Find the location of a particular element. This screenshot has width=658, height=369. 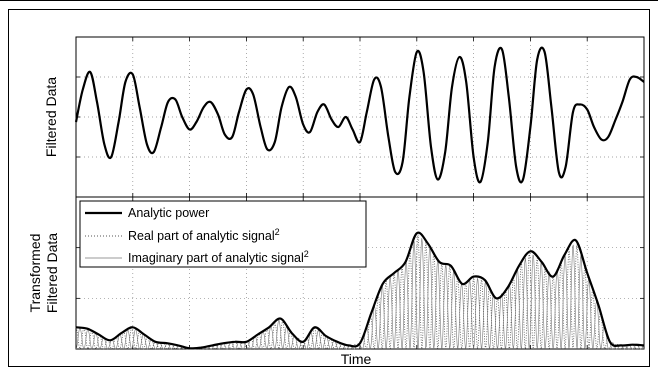

bottom-xlabel: Time is located at coordinates (356, 359).